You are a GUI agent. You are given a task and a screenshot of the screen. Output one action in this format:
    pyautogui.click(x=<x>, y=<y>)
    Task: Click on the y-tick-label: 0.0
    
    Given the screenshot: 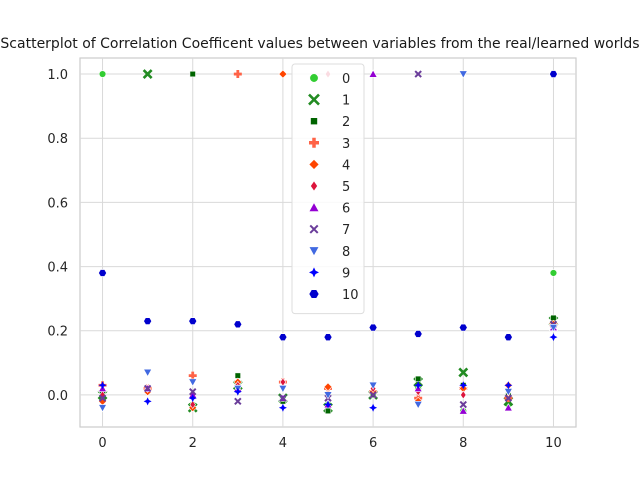 What is the action you would take?
    pyautogui.click(x=57, y=396)
    